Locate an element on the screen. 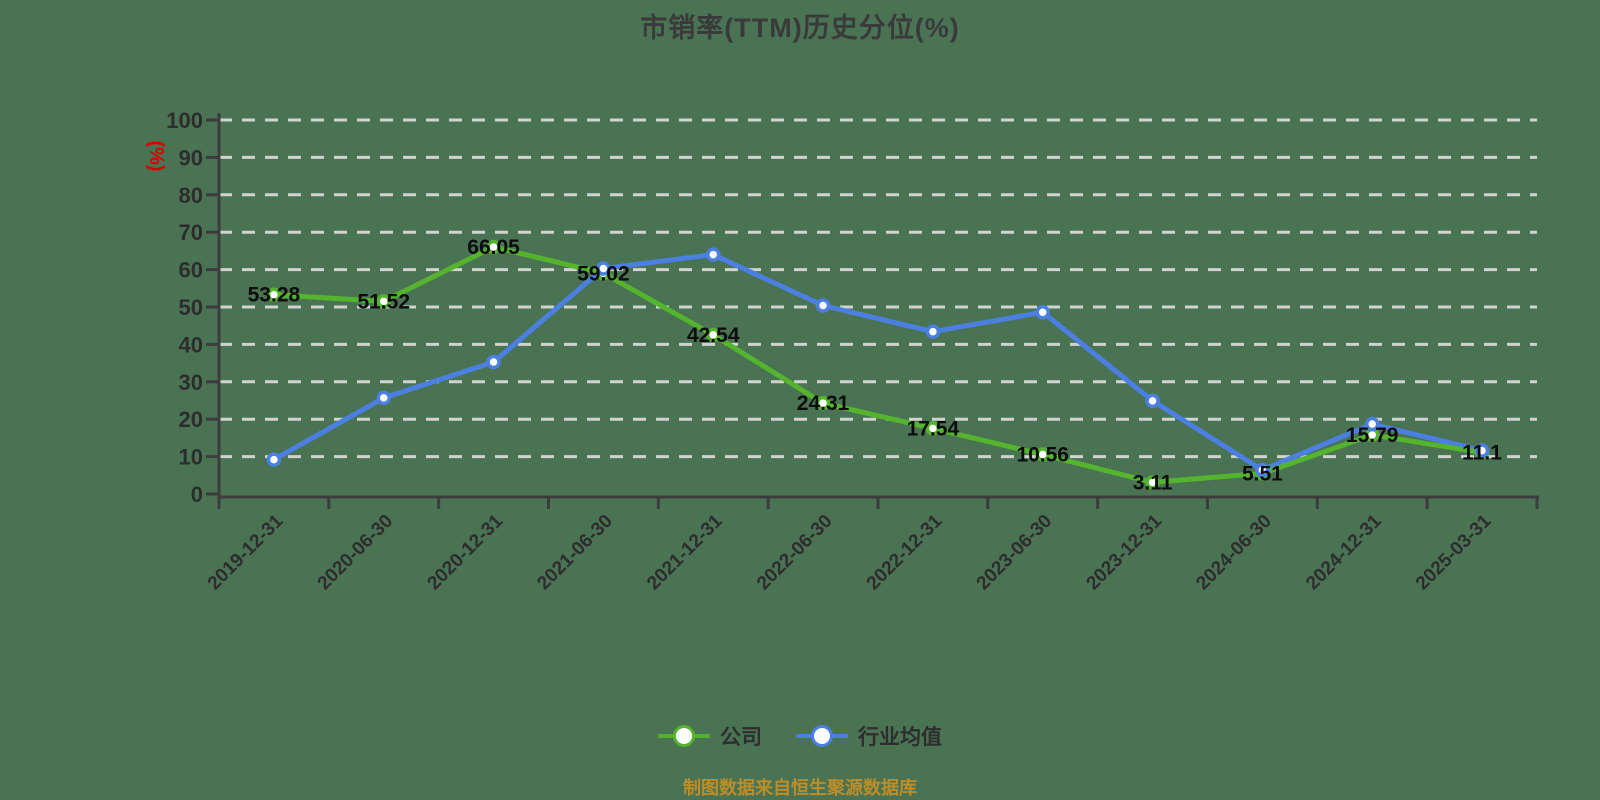  x-tick-label: 2024-12-31 is located at coordinates (1344, 552).